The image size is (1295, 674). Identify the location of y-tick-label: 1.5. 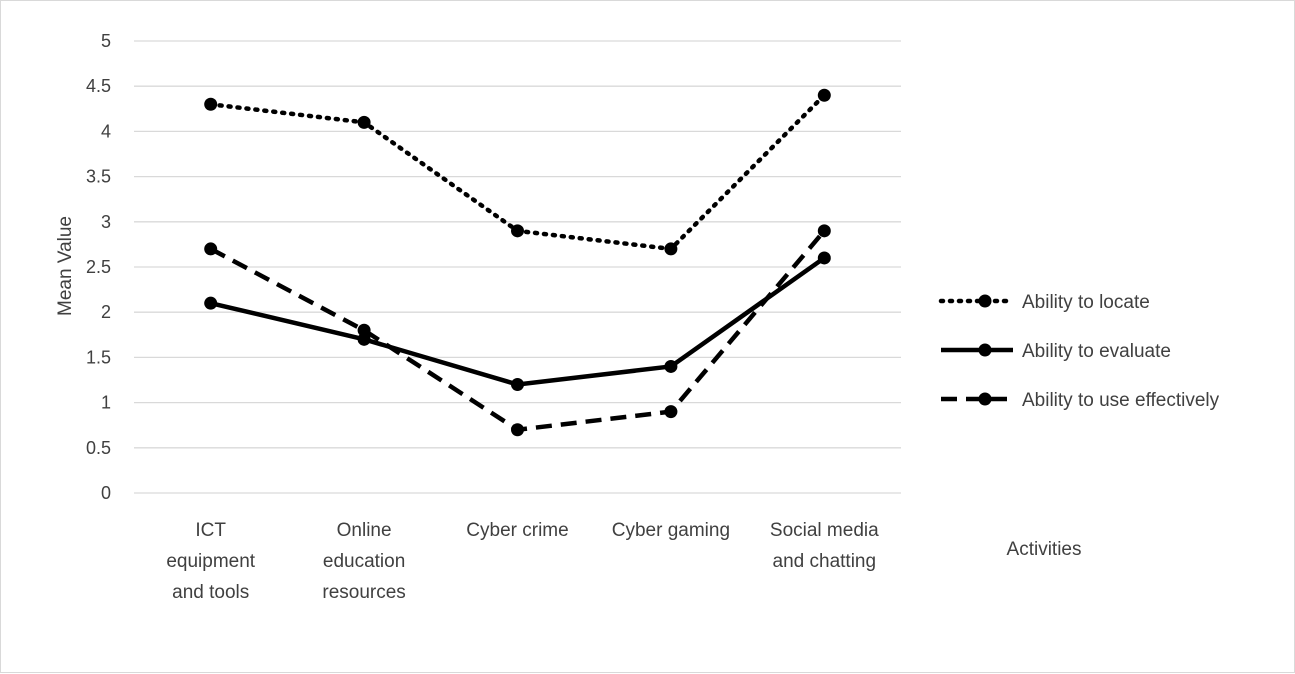
(98, 357).